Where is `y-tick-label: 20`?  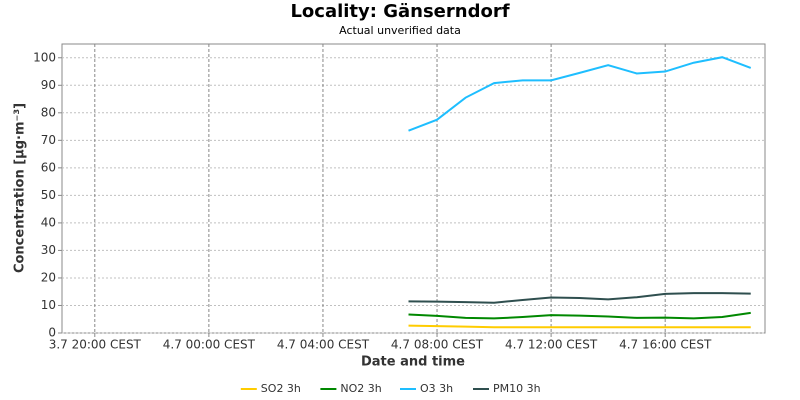
y-tick-label: 20 is located at coordinates (48, 277).